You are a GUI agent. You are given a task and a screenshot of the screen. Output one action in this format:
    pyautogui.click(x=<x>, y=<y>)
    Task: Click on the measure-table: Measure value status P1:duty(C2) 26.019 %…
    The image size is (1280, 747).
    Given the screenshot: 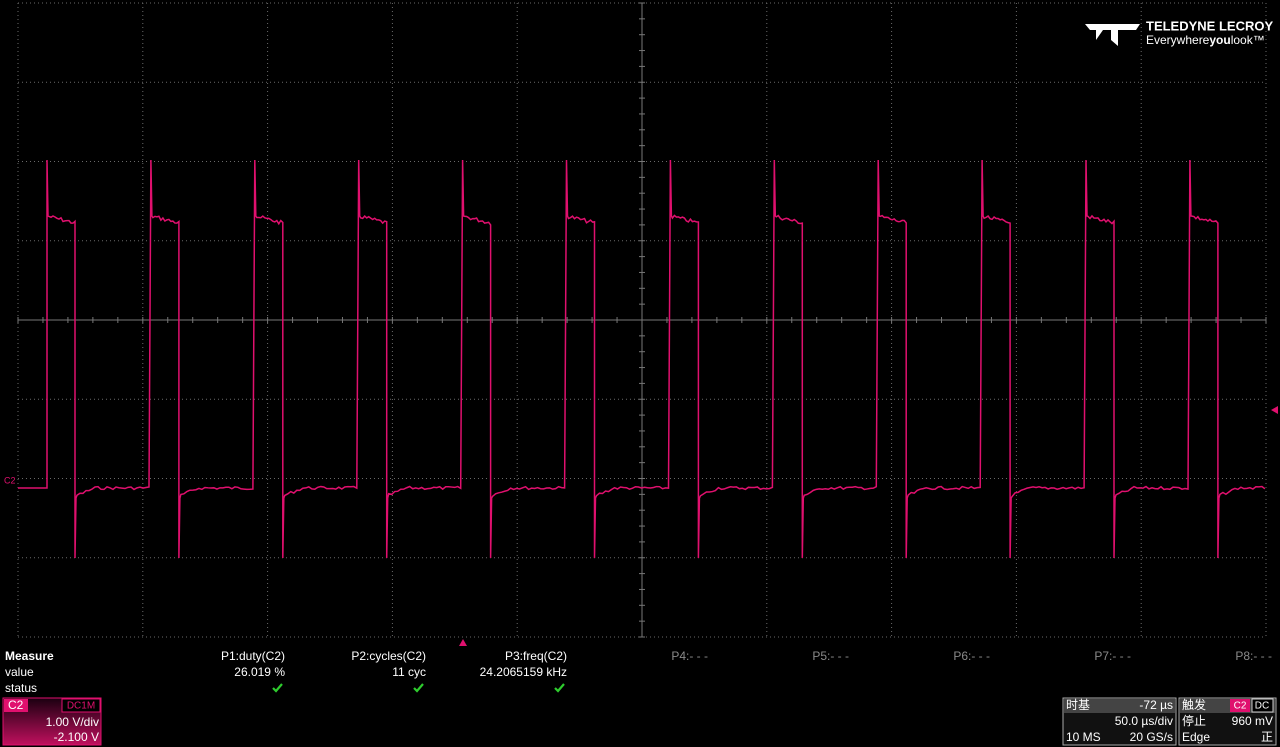 What is the action you would take?
    pyautogui.click(x=638, y=672)
    